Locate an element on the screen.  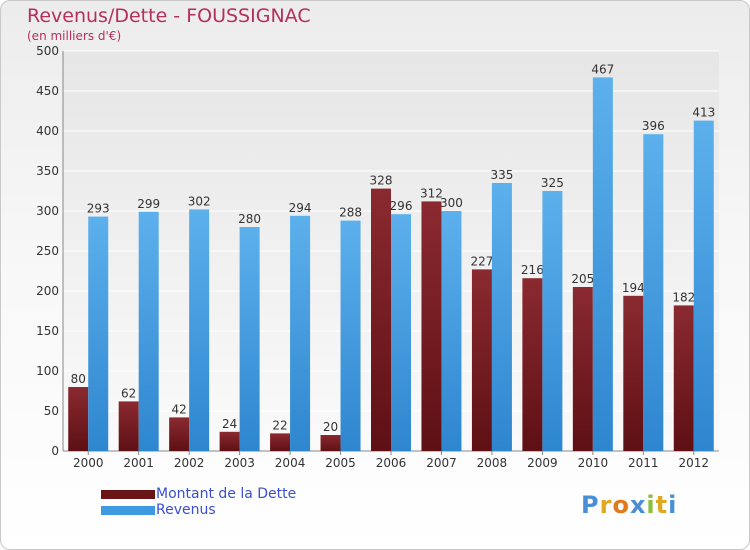
x-tick-label: 2012 is located at coordinates (693, 463).